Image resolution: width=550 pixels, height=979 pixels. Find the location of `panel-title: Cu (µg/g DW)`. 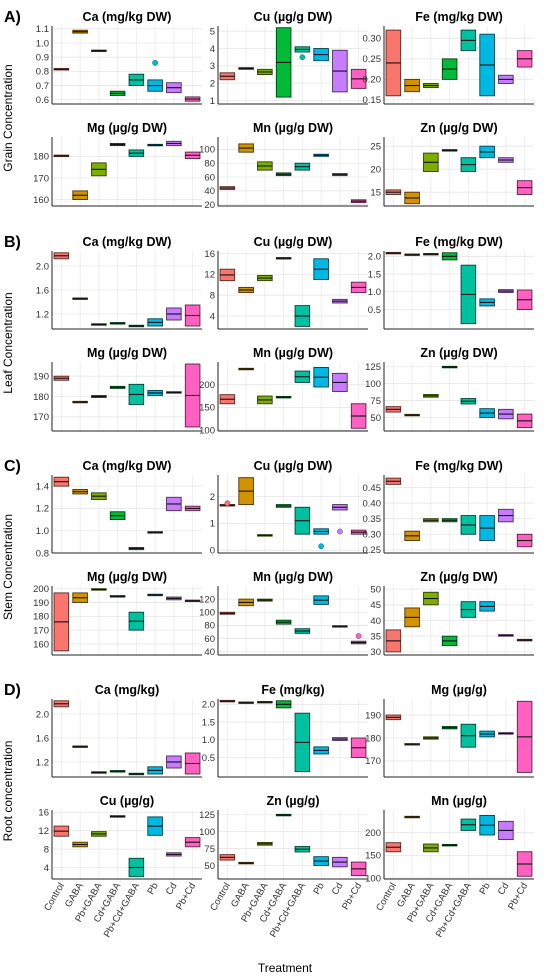

panel-title: Cu (µg/g DW) is located at coordinates (293, 242).